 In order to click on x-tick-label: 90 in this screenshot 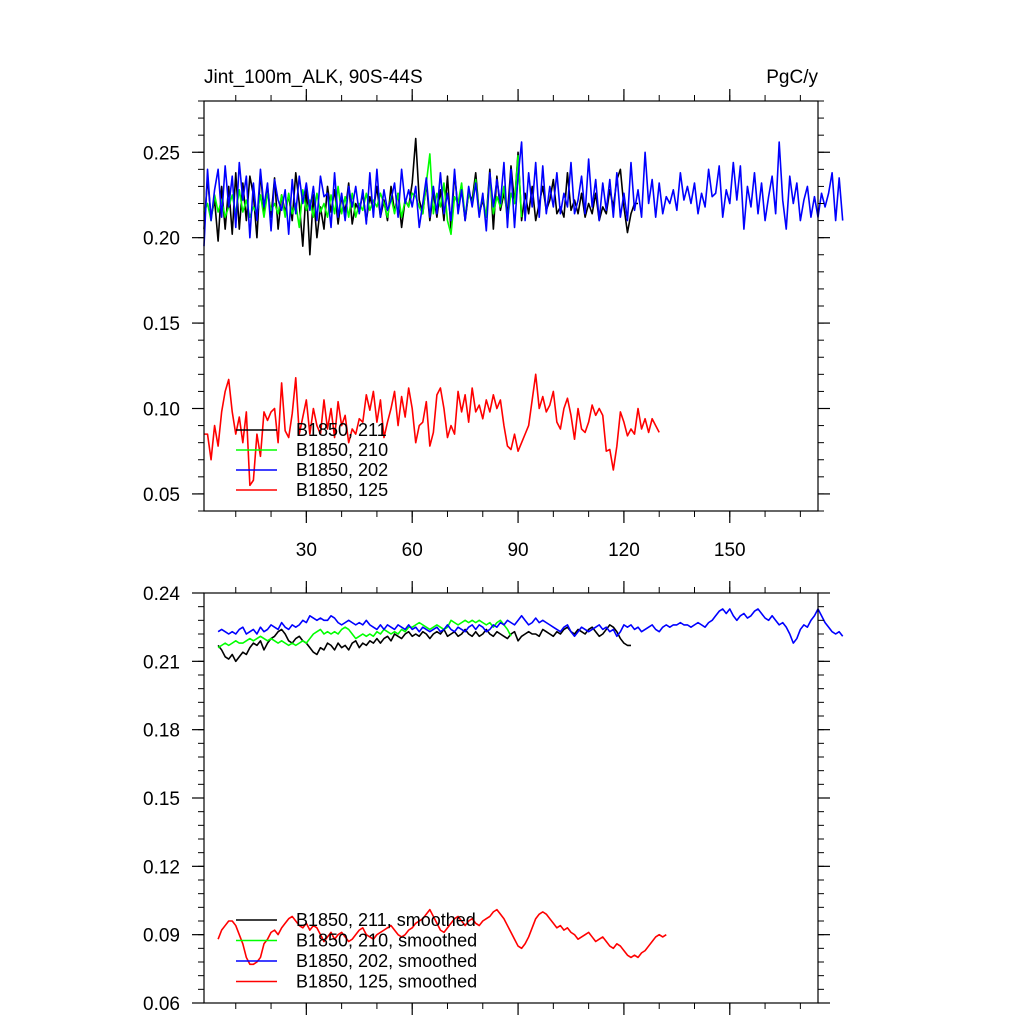, I will do `click(517, 550)`.